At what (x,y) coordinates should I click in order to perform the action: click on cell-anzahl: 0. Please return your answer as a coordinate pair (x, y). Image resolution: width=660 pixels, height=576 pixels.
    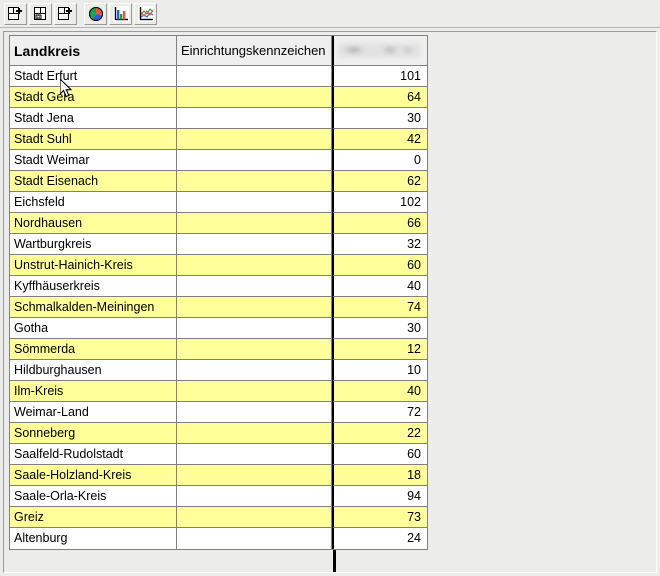
    Looking at the image, I should click on (379, 160).